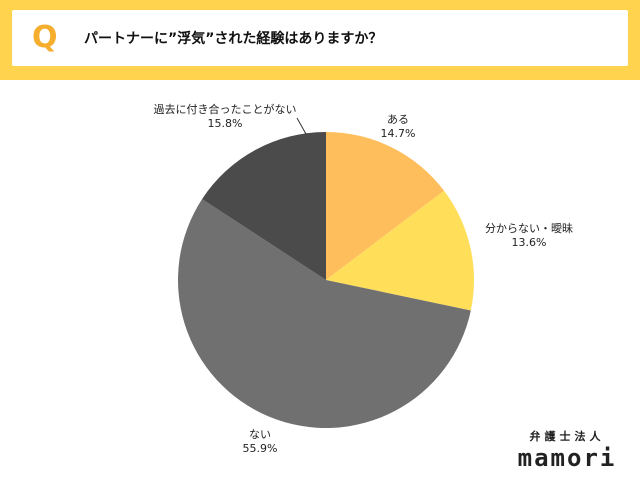 The width and height of the screenshot is (640, 480). Describe the element at coordinates (567, 436) in the screenshot. I see `brand-sub-text: 弁護士法人` at that location.